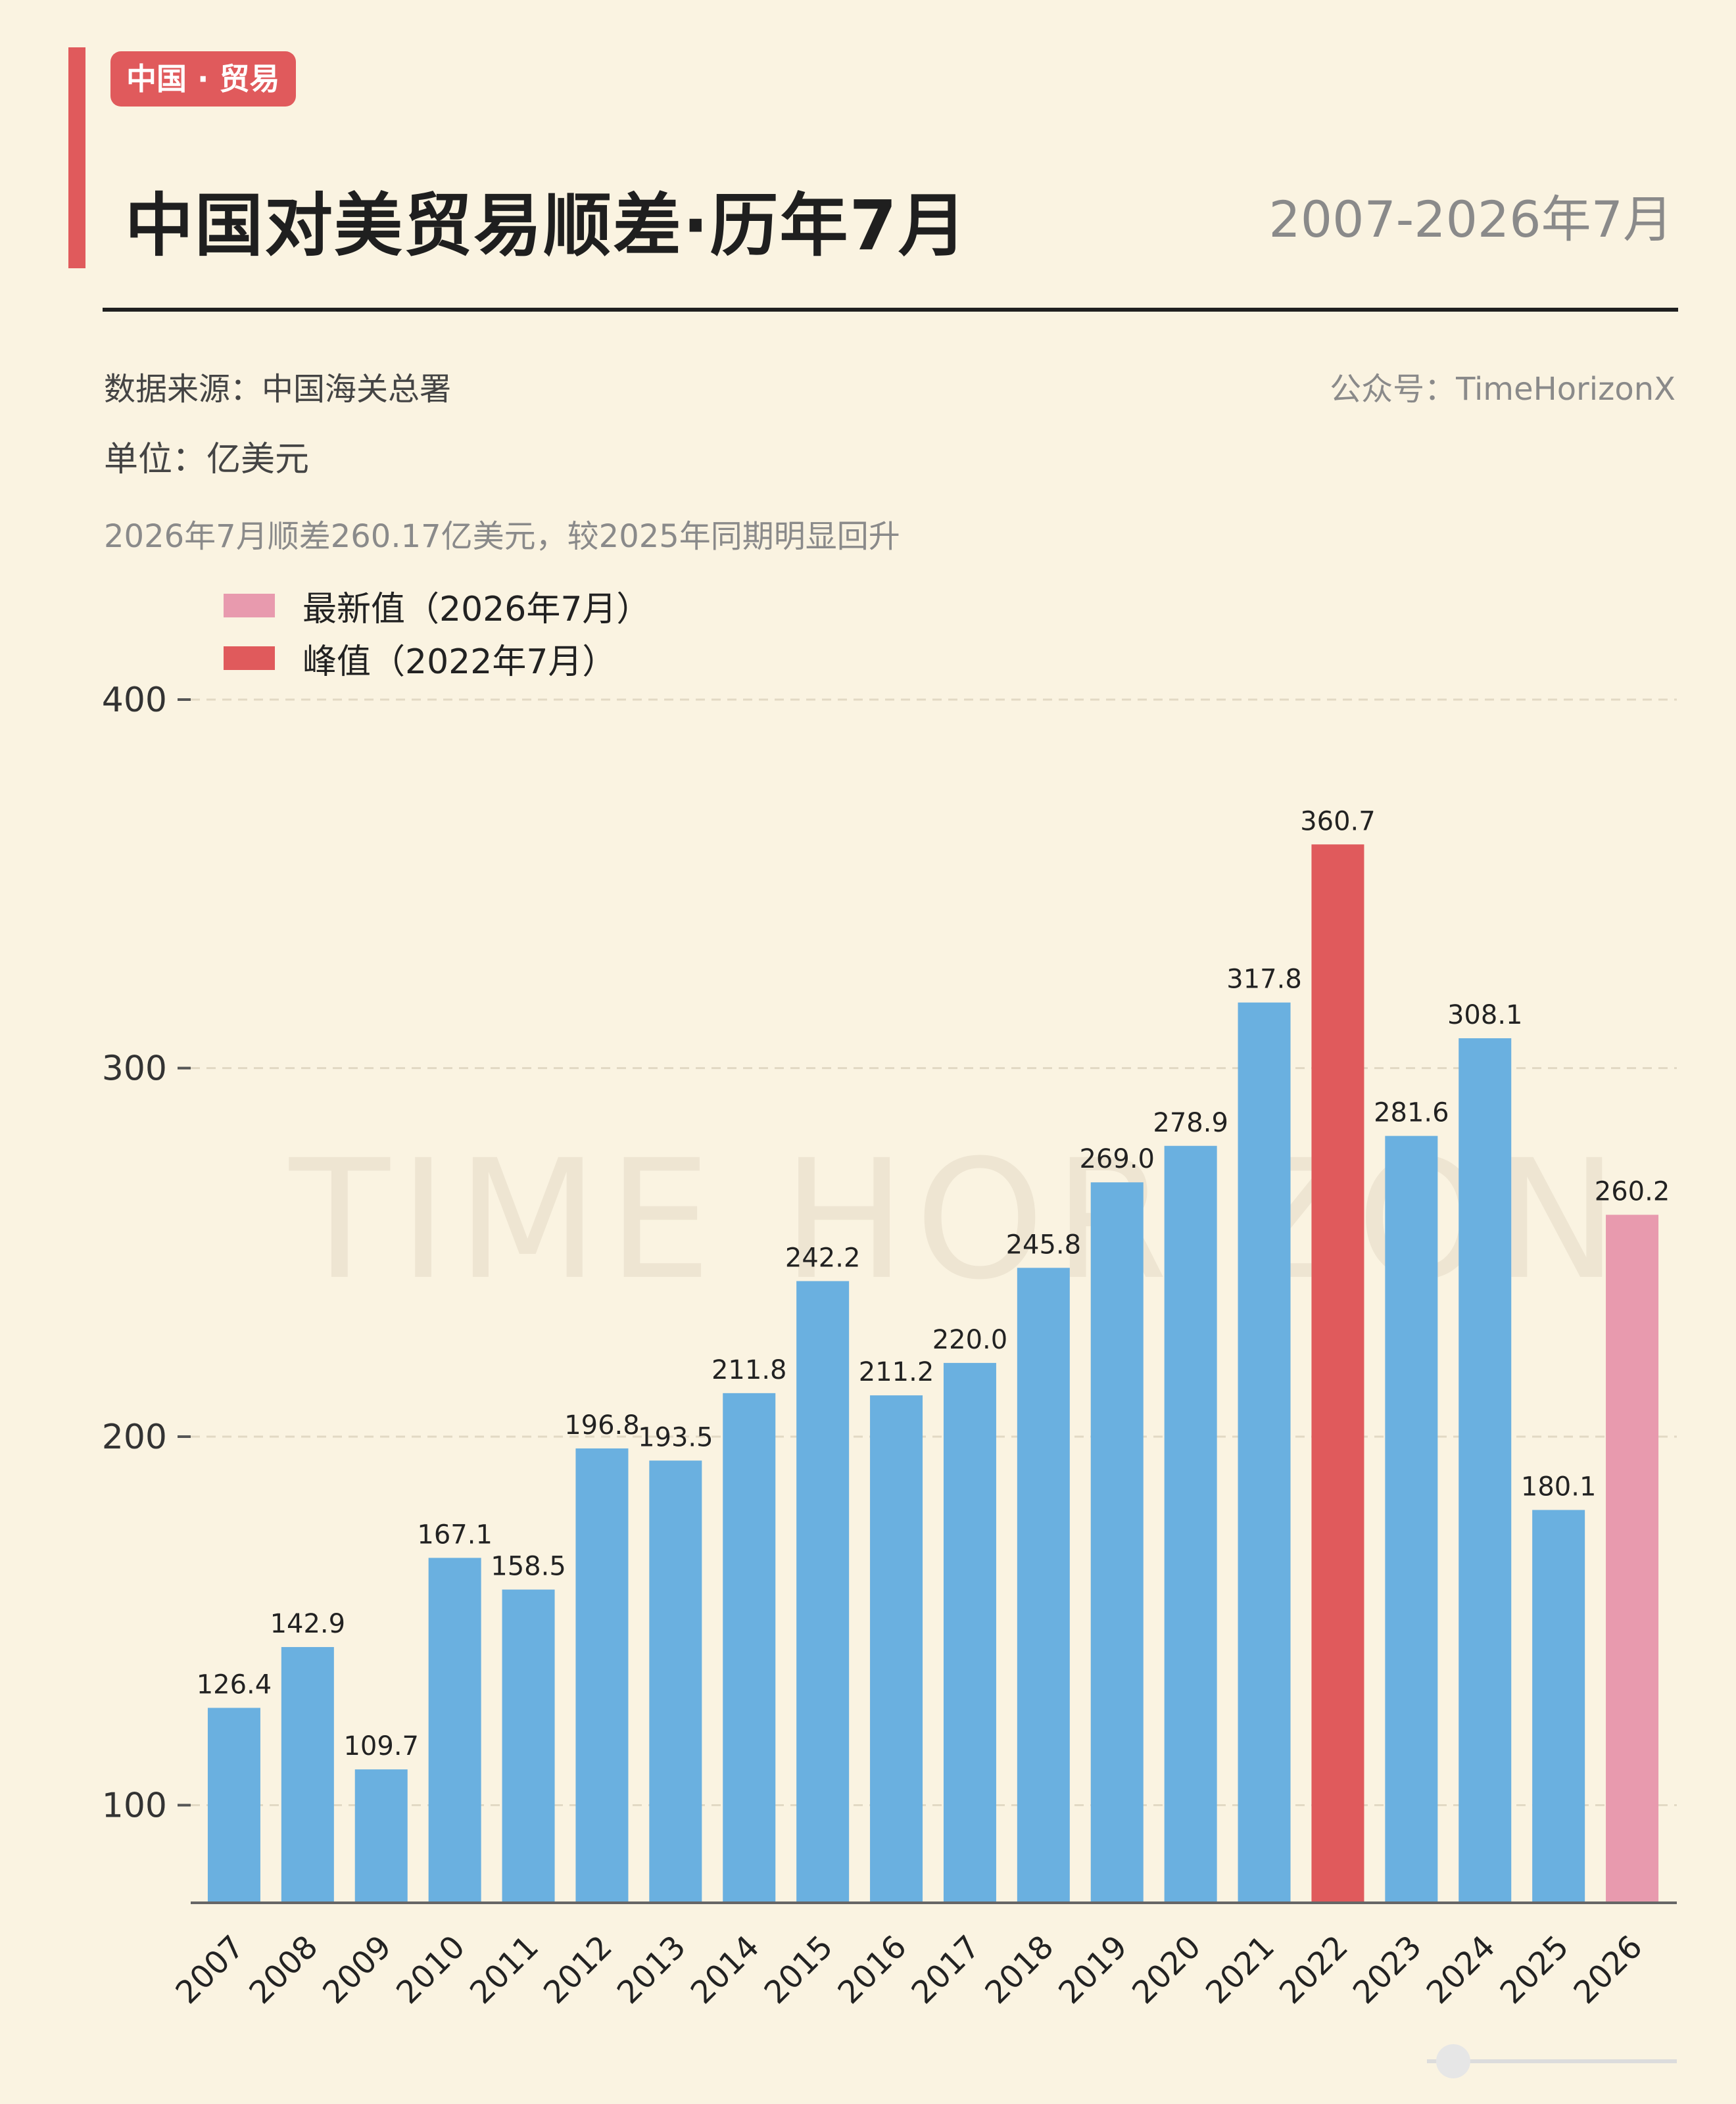 The width and height of the screenshot is (1736, 2104). What do you see at coordinates (1633, 1192) in the screenshot?
I see `data-label-2026: 260.2` at bounding box center [1633, 1192].